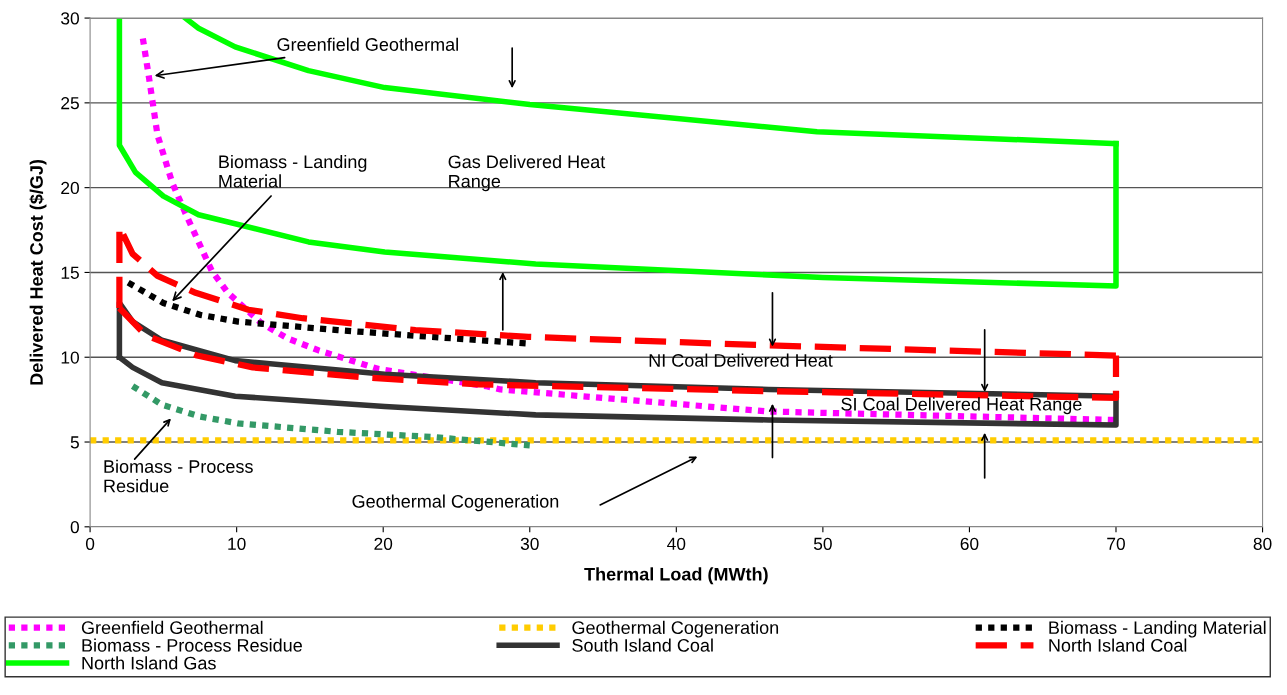 The image size is (1287, 695). I want to click on y-tick-label: 20, so click(70, 188).